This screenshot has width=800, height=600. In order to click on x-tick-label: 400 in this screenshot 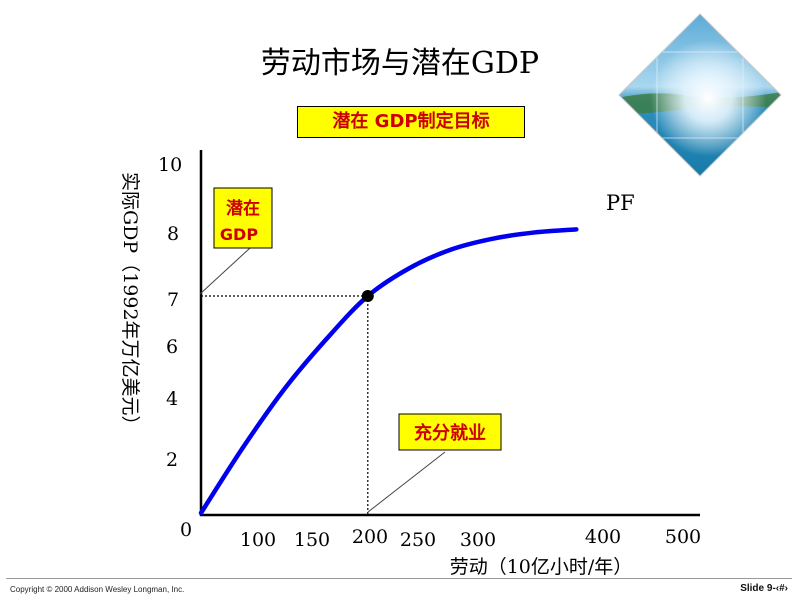, I will do `click(603, 537)`.